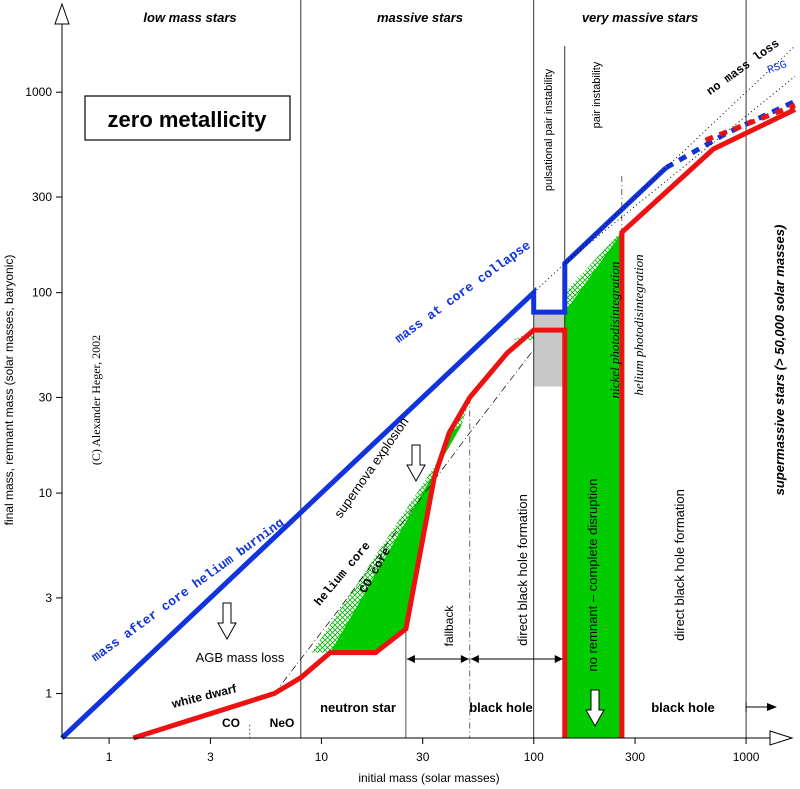 The image size is (800, 789). What do you see at coordinates (48, 694) in the screenshot?
I see `y-tick-label: 1` at bounding box center [48, 694].